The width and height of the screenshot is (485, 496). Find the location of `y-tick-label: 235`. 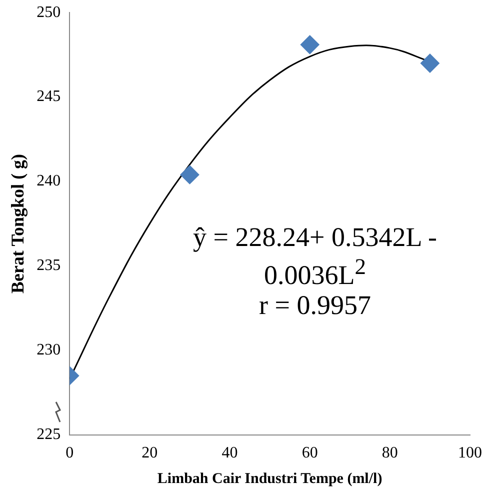

y-tick-label: 235 is located at coordinates (48, 265).